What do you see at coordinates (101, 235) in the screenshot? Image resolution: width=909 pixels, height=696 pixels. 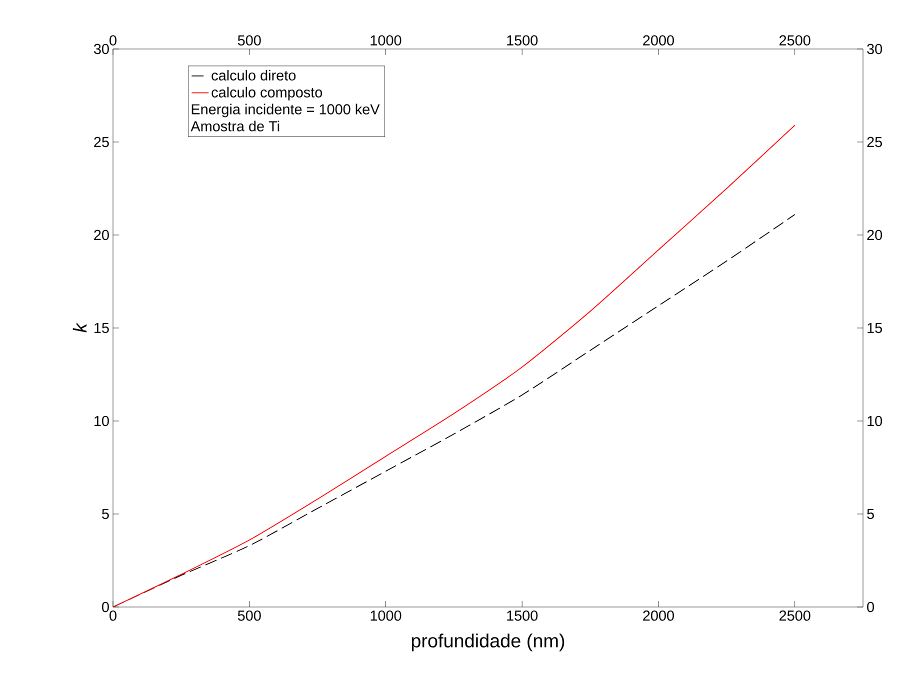 I see `y-tick-label: 20` at bounding box center [101, 235].